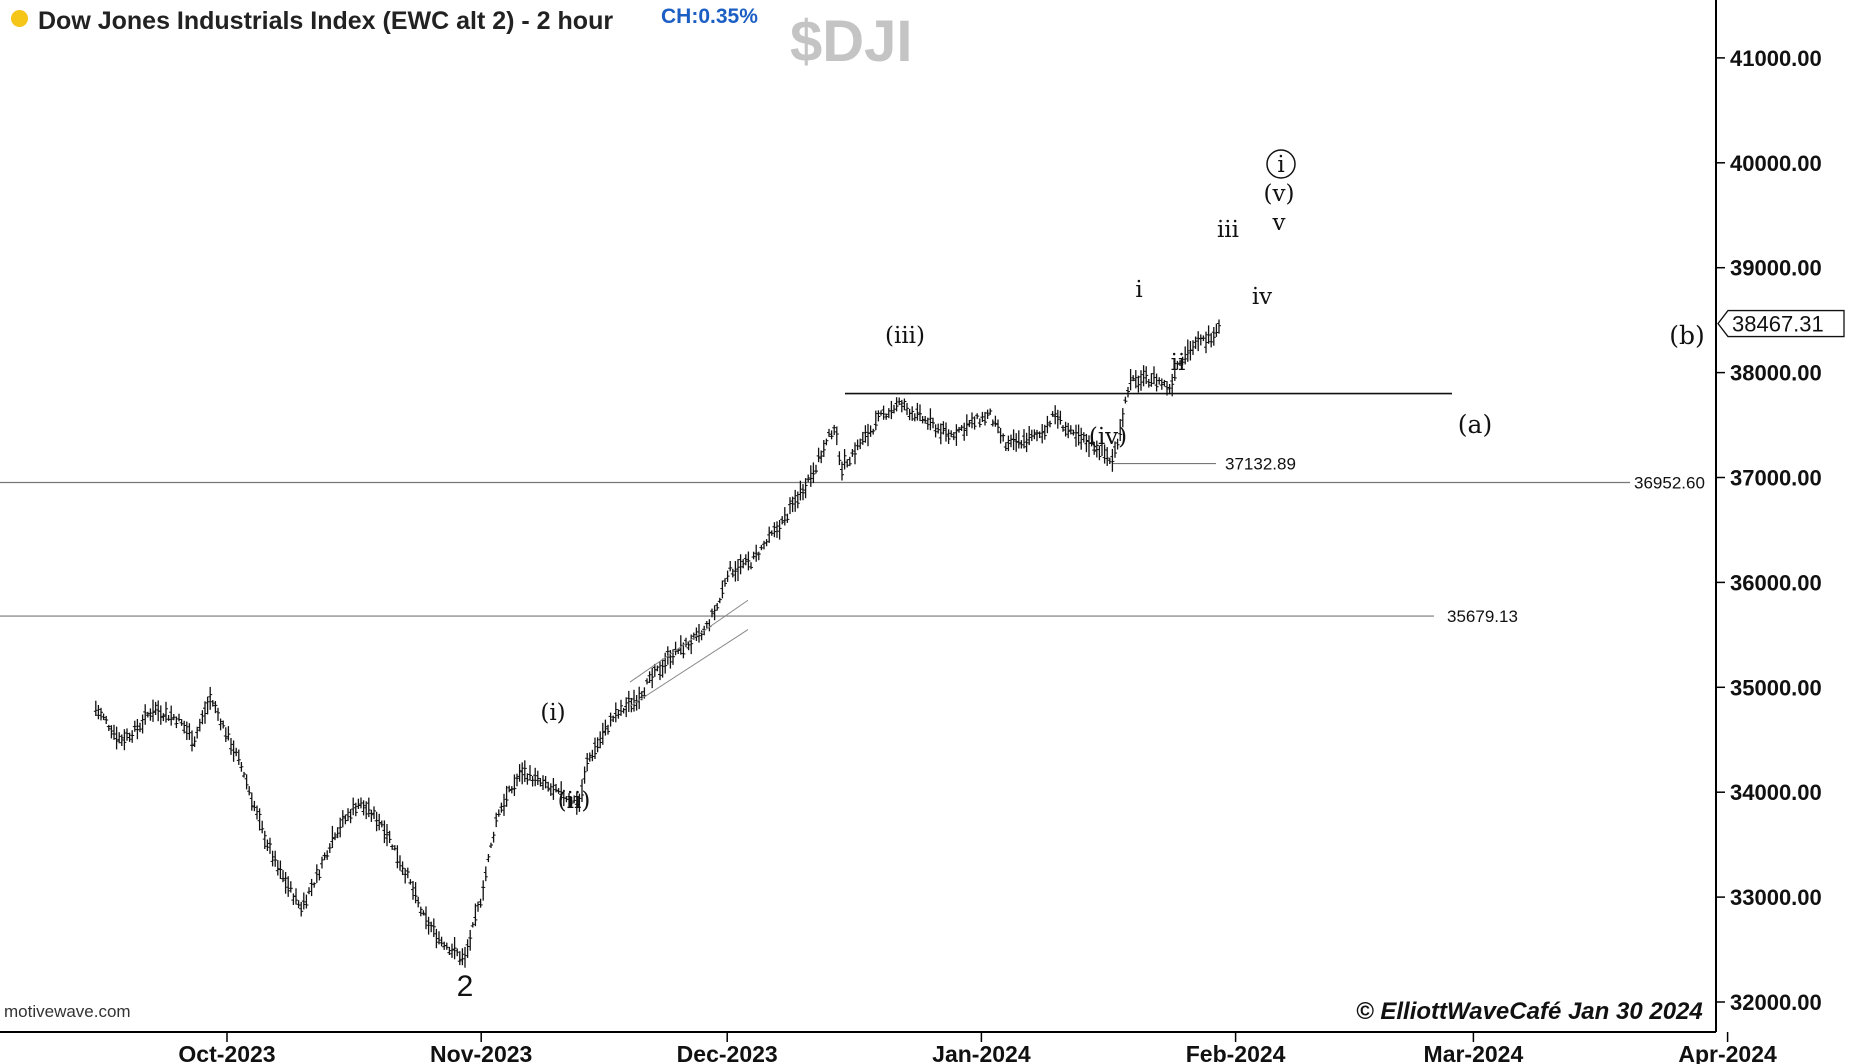 This screenshot has width=1852, height=1064. Describe the element at coordinates (19, 18) in the screenshot. I see `status-dot-icon` at that location.